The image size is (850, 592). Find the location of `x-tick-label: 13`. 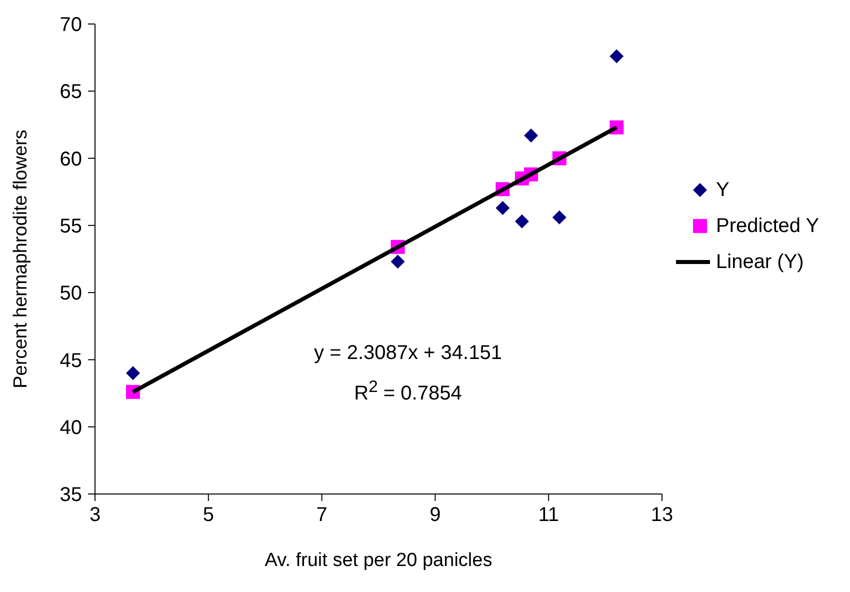

x-tick-label: 13 is located at coordinates (662, 515).